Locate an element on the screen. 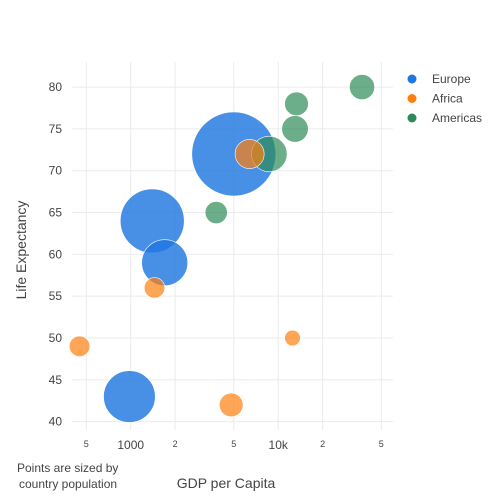 Image resolution: width=500 pixels, height=500 pixels. y-tick-label: 55 is located at coordinates (56, 296).